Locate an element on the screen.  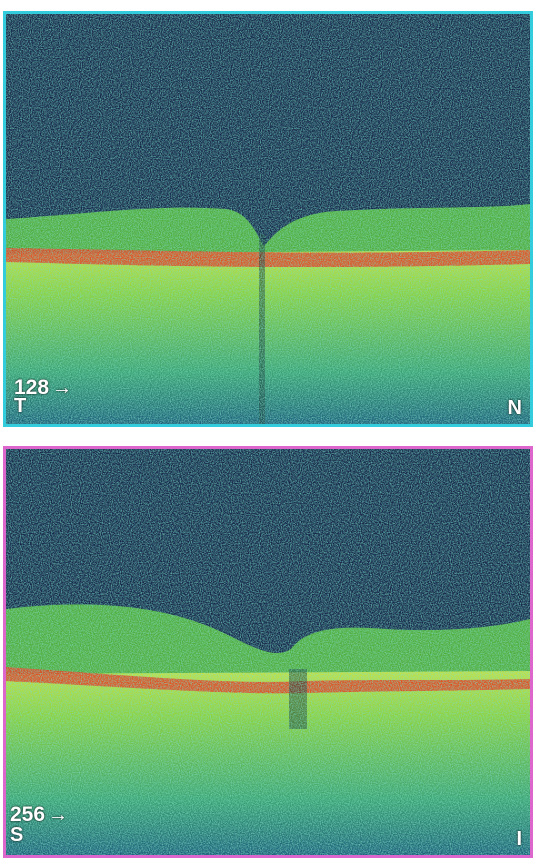
direction-label-temporal: T is located at coordinates (20, 406).